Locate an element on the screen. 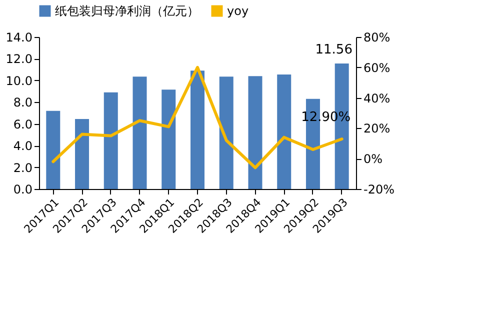 The image size is (499, 321). y-tick-label: 14.0 is located at coordinates (19, 37).